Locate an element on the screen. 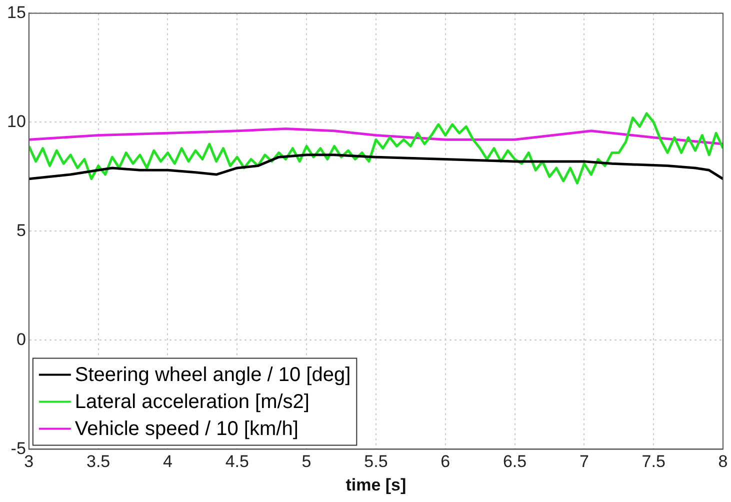 The image size is (731, 502). x-tick-label: 3.5 is located at coordinates (98, 462).